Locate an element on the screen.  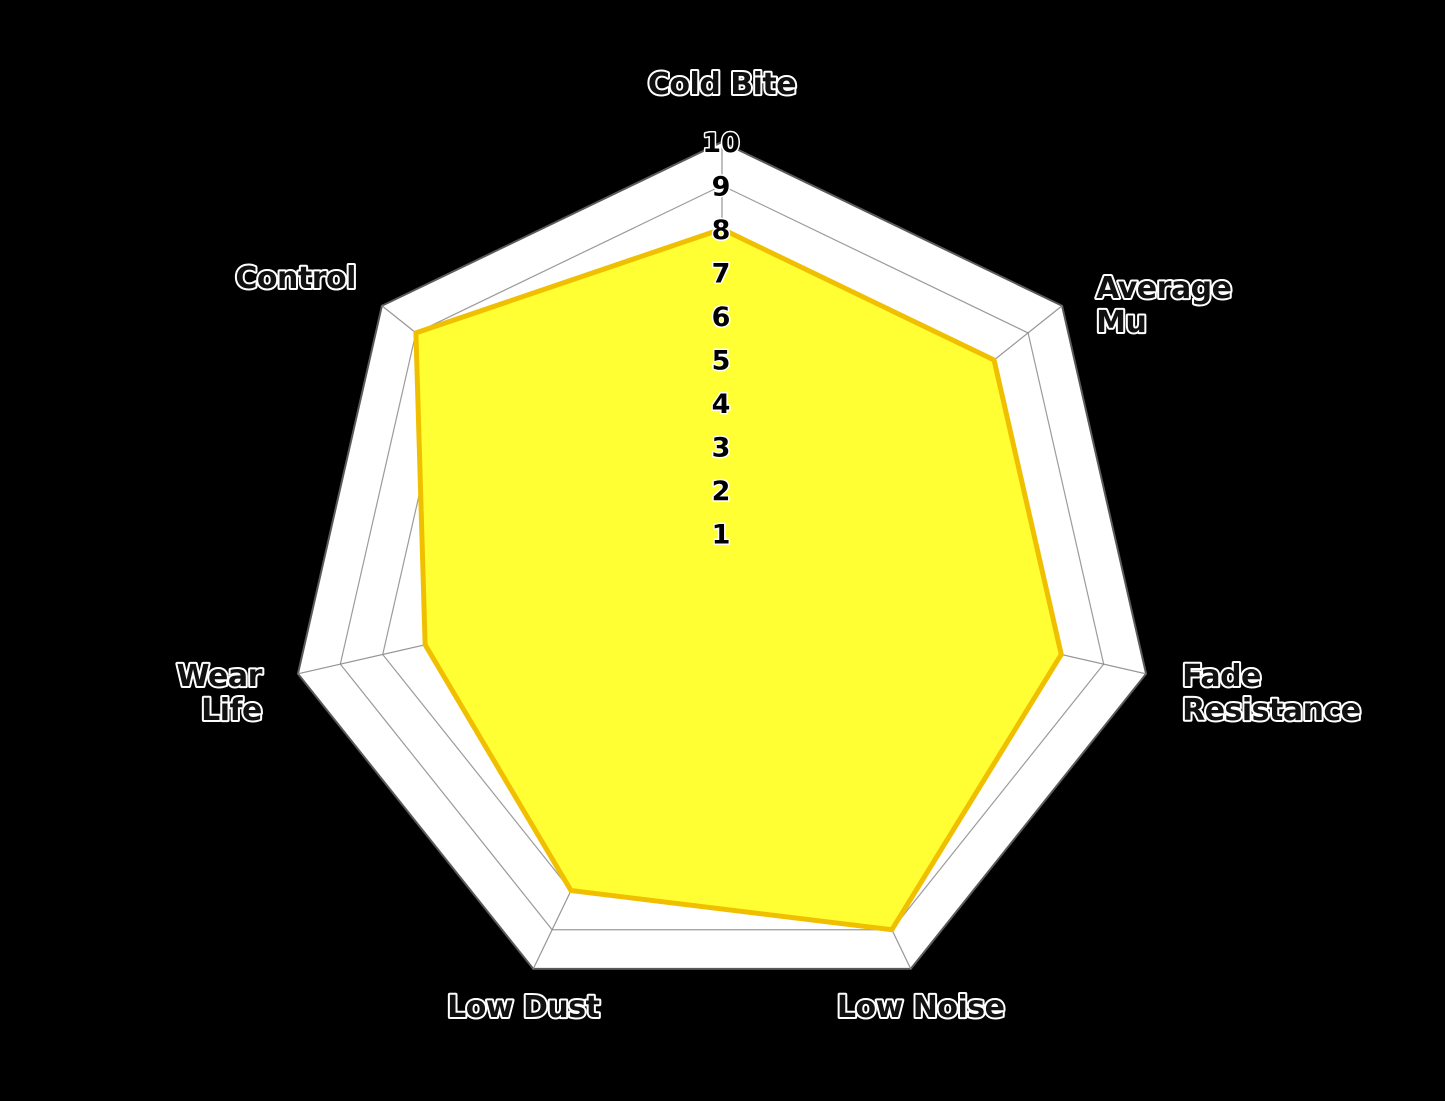
axis-label-average-mu: Average Mu is located at coordinates (1163, 305).